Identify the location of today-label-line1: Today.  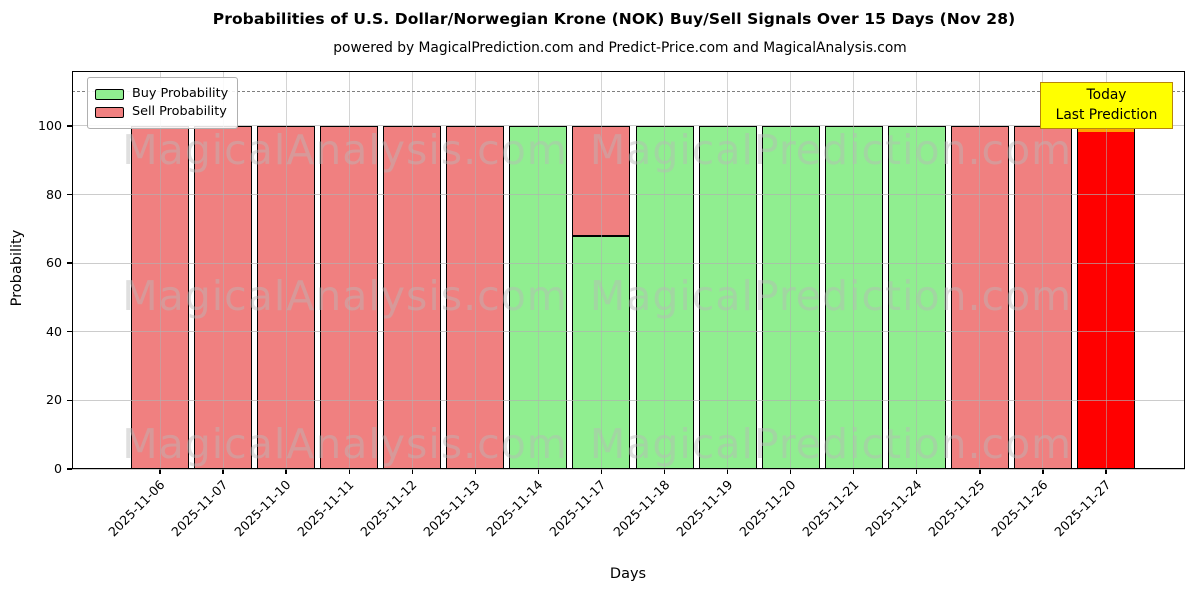
(1106, 95).